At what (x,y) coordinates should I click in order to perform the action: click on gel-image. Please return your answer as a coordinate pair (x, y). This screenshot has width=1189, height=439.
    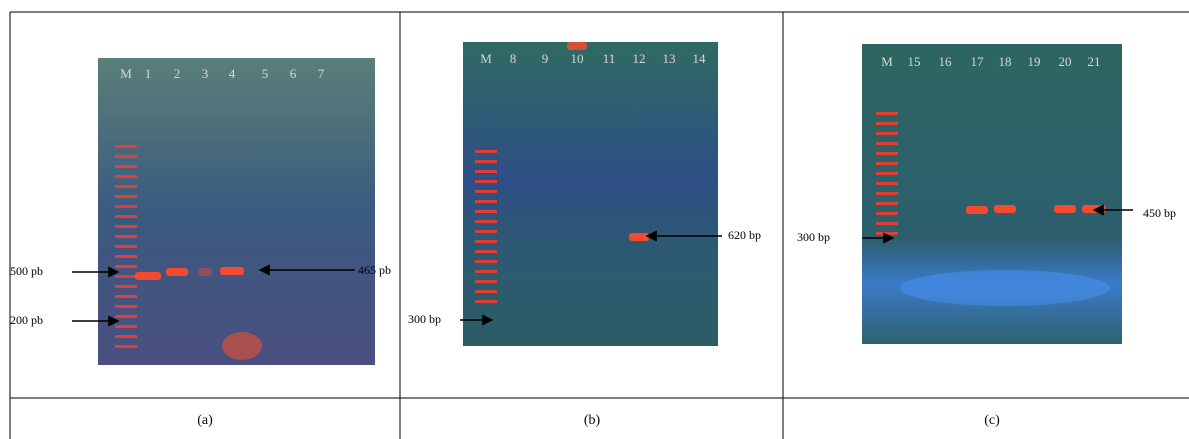
    Looking at the image, I should click on (590, 194).